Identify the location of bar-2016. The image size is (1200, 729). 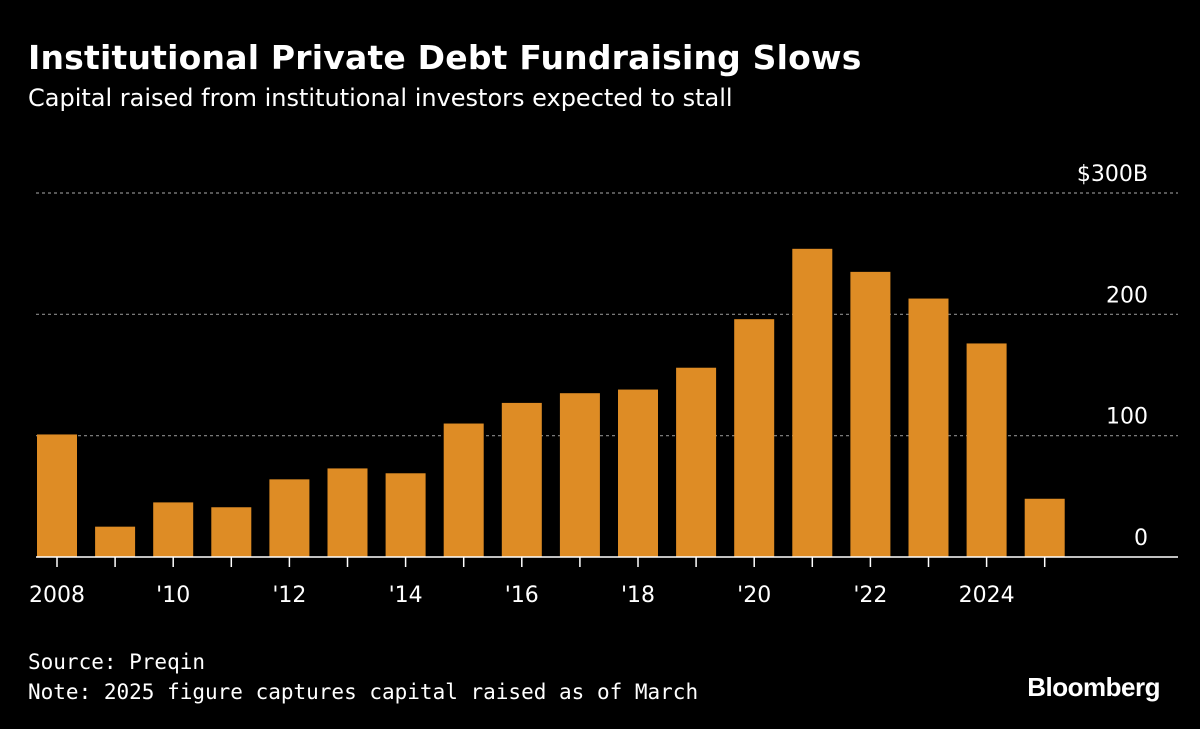
(521, 479).